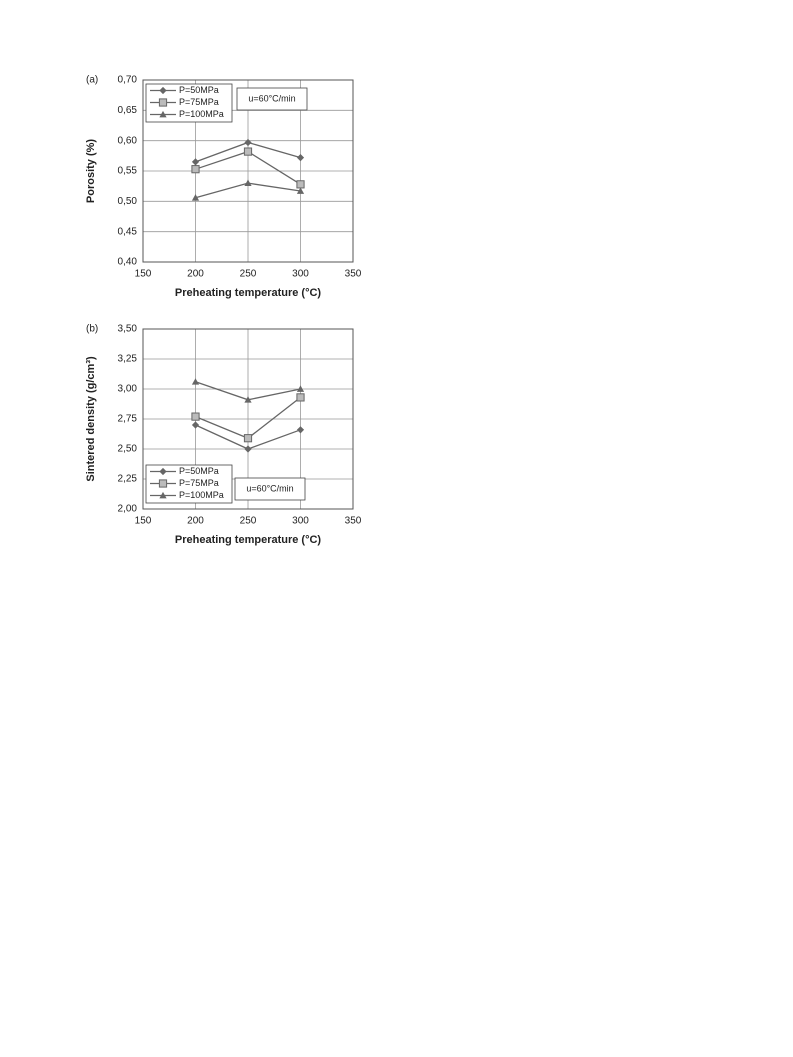 The image size is (793, 1057). I want to click on panel-label: (b), so click(92, 329).